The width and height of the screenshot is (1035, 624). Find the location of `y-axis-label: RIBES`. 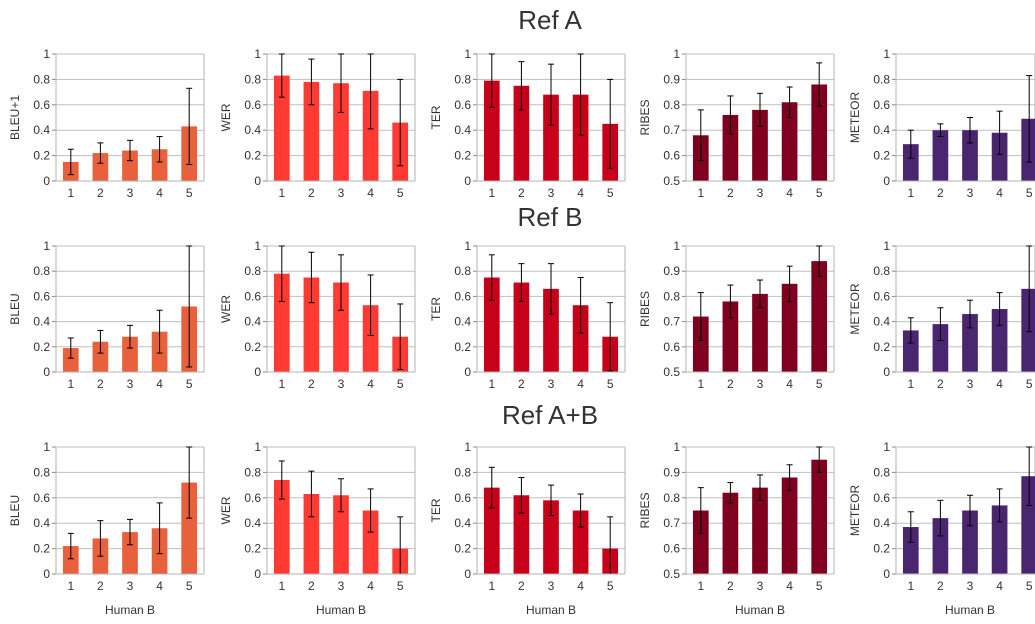

y-axis-label: RIBES is located at coordinates (645, 309).